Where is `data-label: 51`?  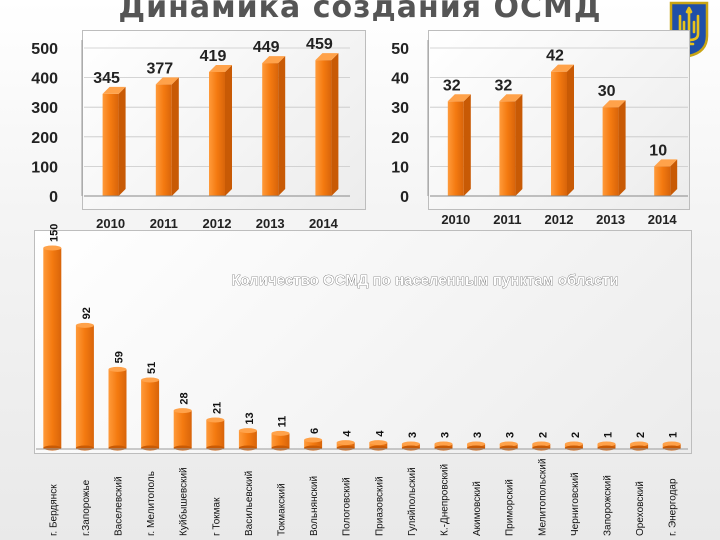 data-label: 51 is located at coordinates (152, 368).